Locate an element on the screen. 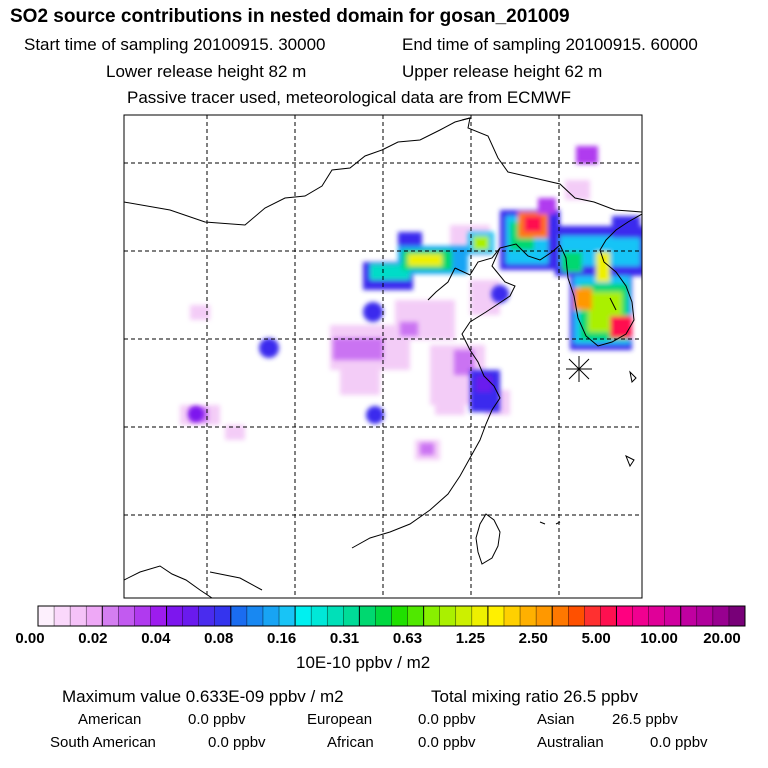 This screenshot has width=768, height=768. colorbar-tick-label: 20.00 is located at coordinates (722, 638).